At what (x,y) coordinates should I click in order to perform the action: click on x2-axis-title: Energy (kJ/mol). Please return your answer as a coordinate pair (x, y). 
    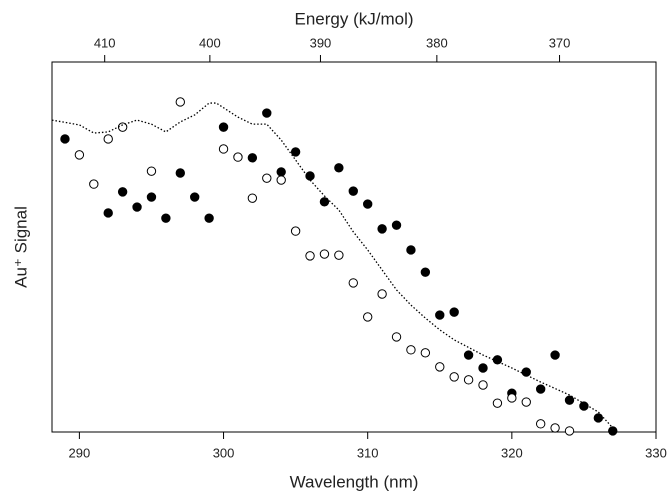
    Looking at the image, I should click on (353, 18).